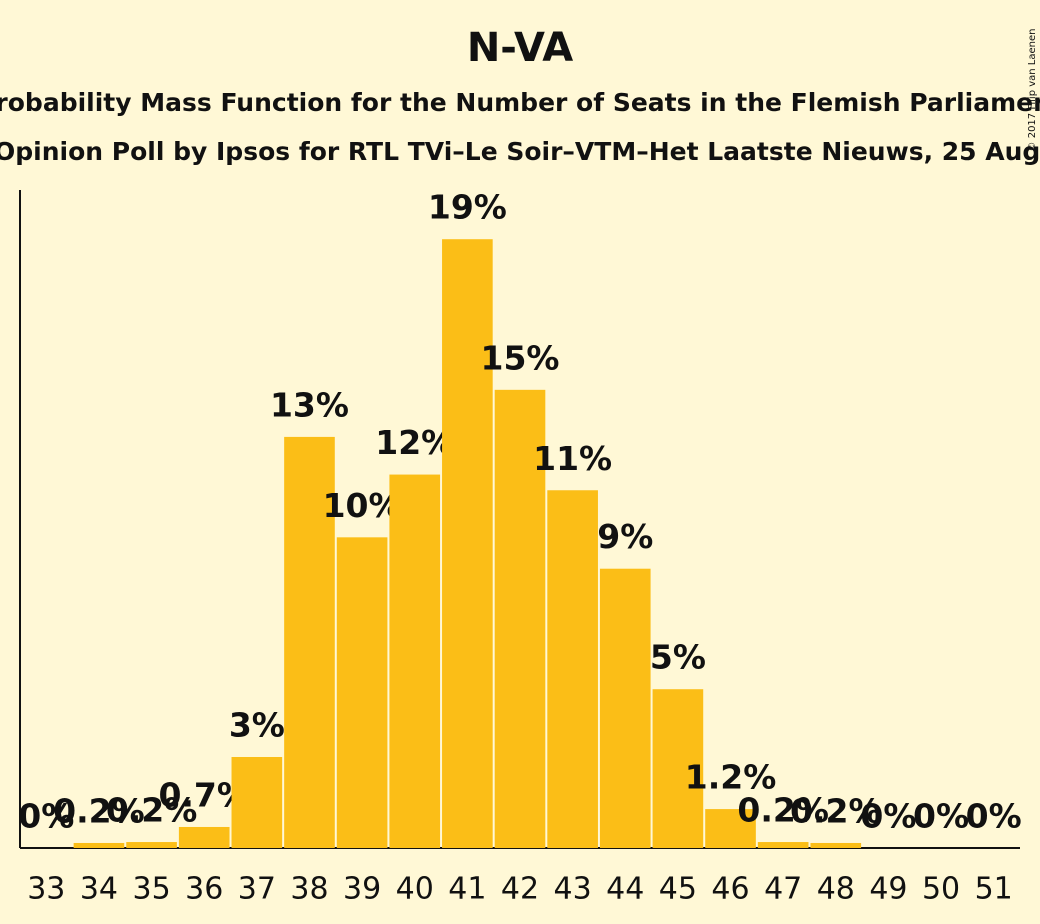 The width and height of the screenshot is (1040, 924). Describe the element at coordinates (625, 536) in the screenshot. I see `value-label: 9%` at that location.